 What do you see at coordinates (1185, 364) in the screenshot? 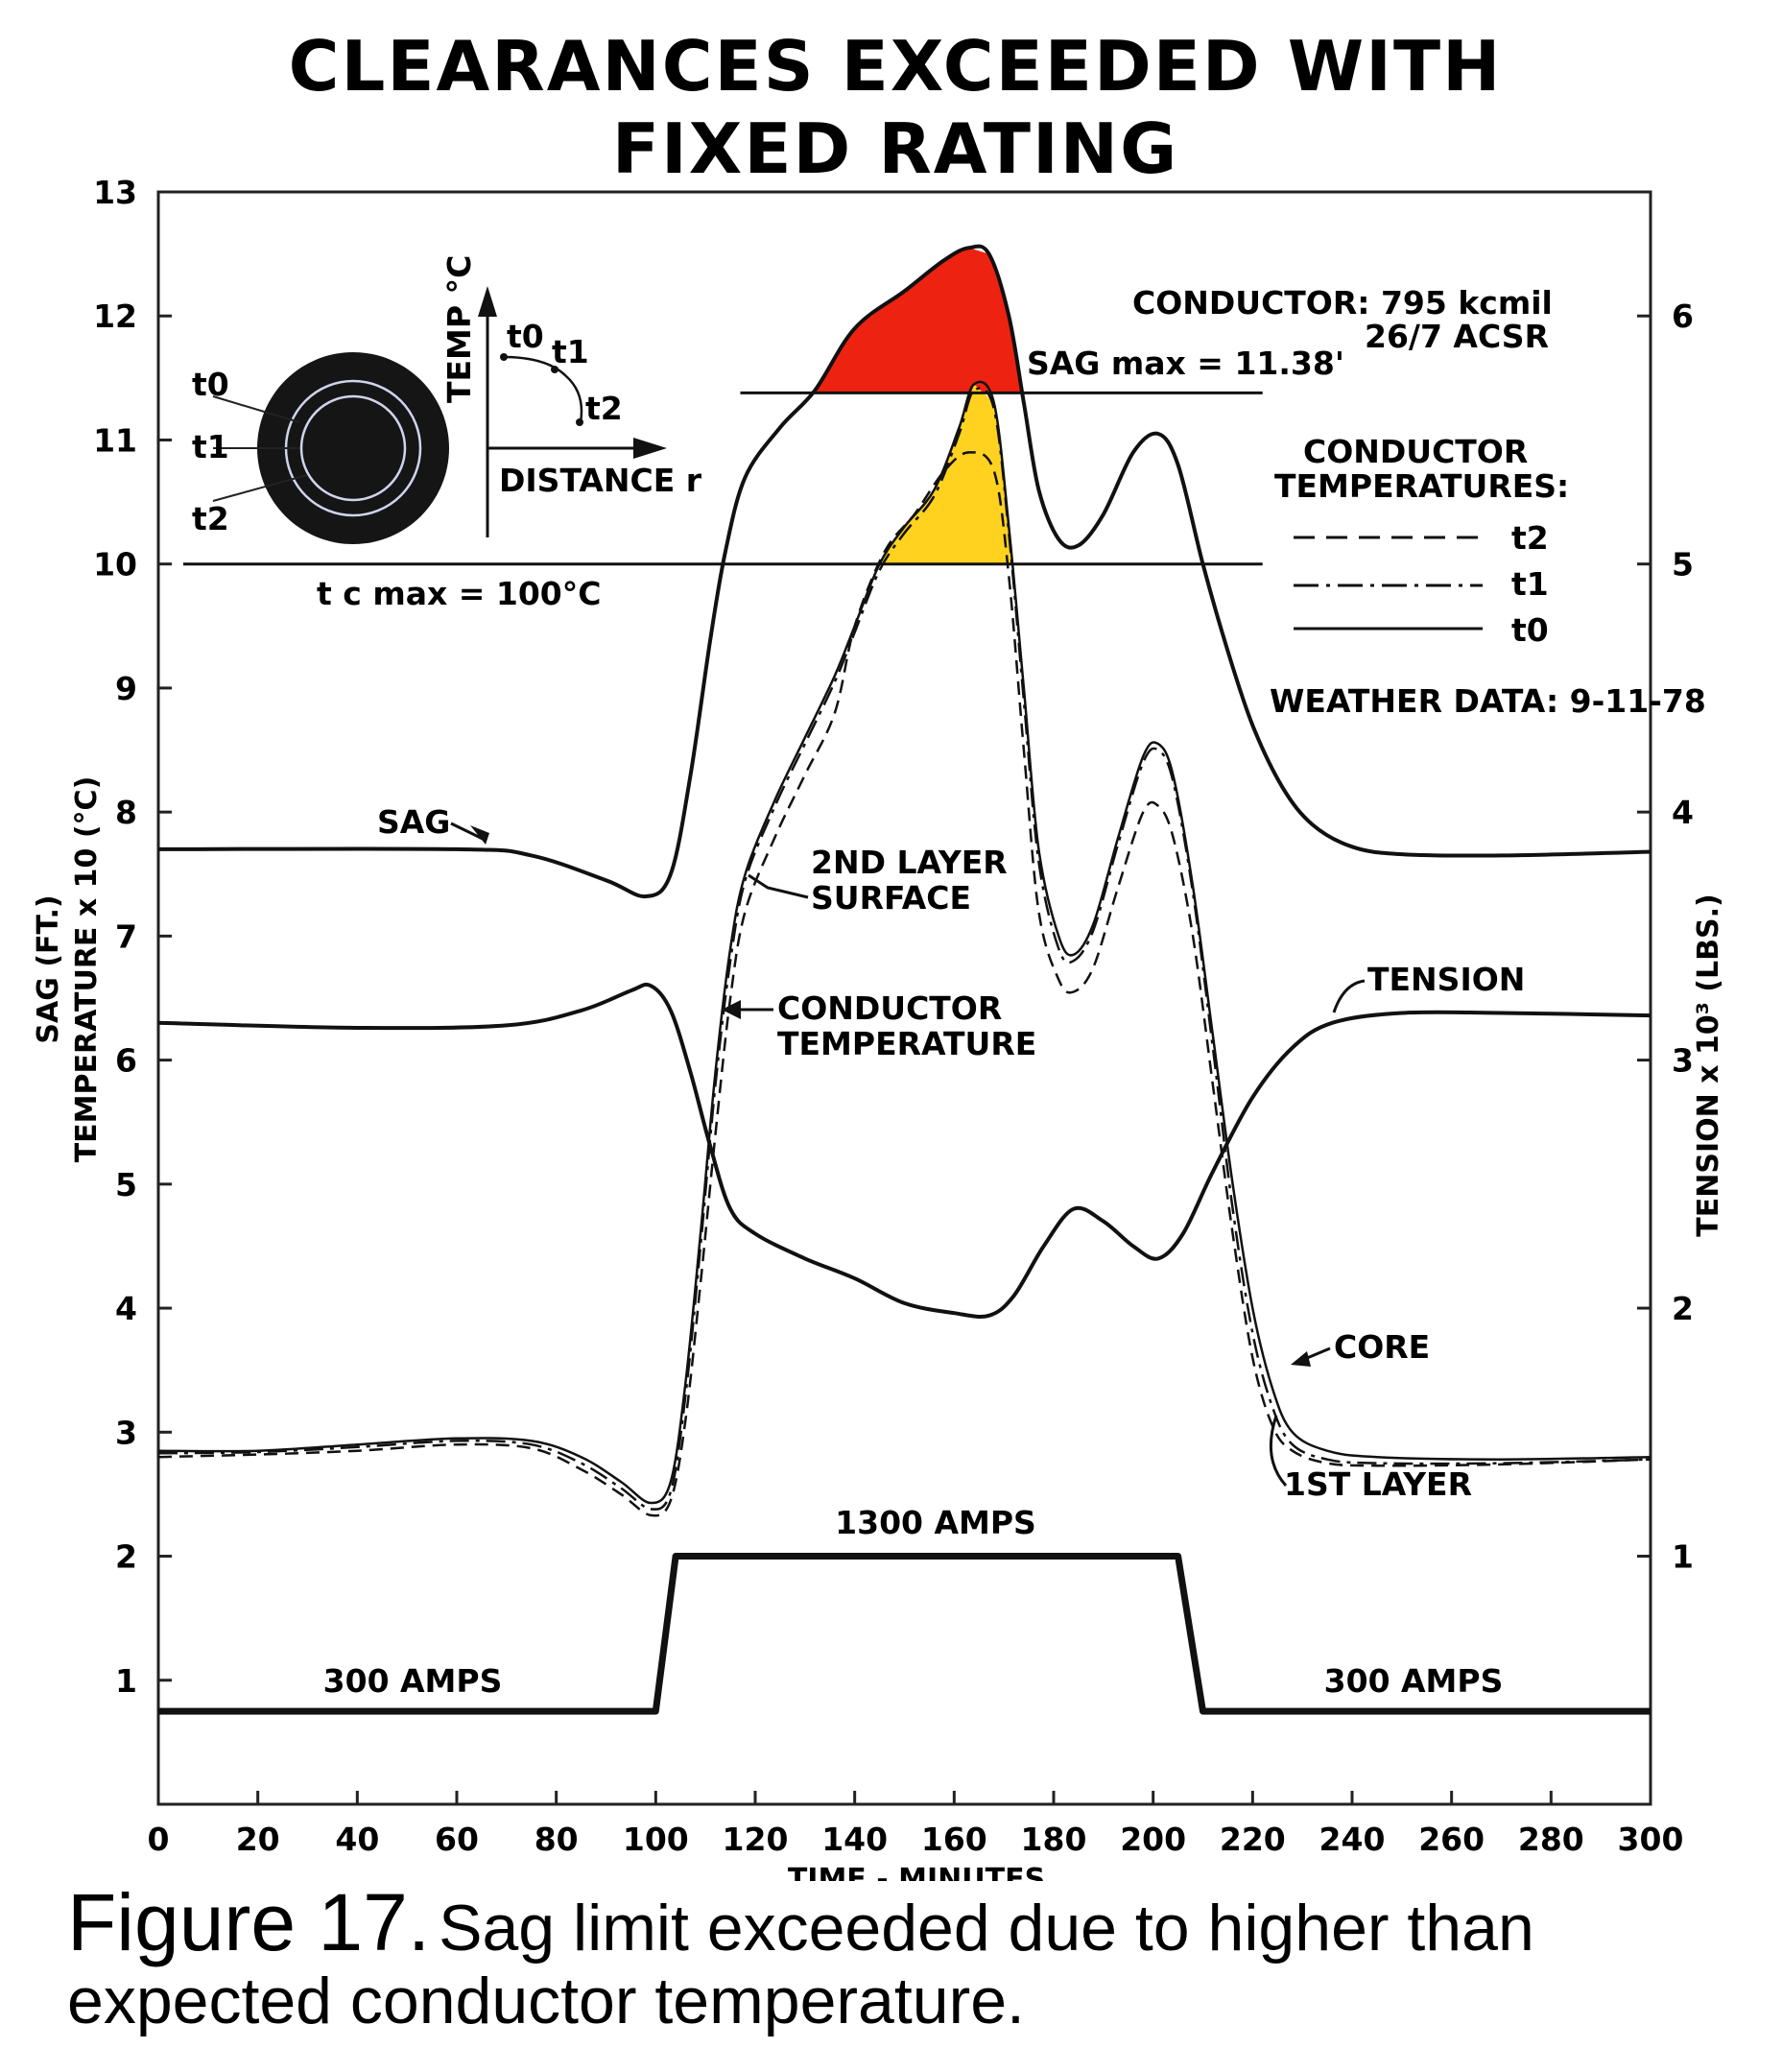
I see `sag-max-label: SAG max = 11.38'` at bounding box center [1185, 364].